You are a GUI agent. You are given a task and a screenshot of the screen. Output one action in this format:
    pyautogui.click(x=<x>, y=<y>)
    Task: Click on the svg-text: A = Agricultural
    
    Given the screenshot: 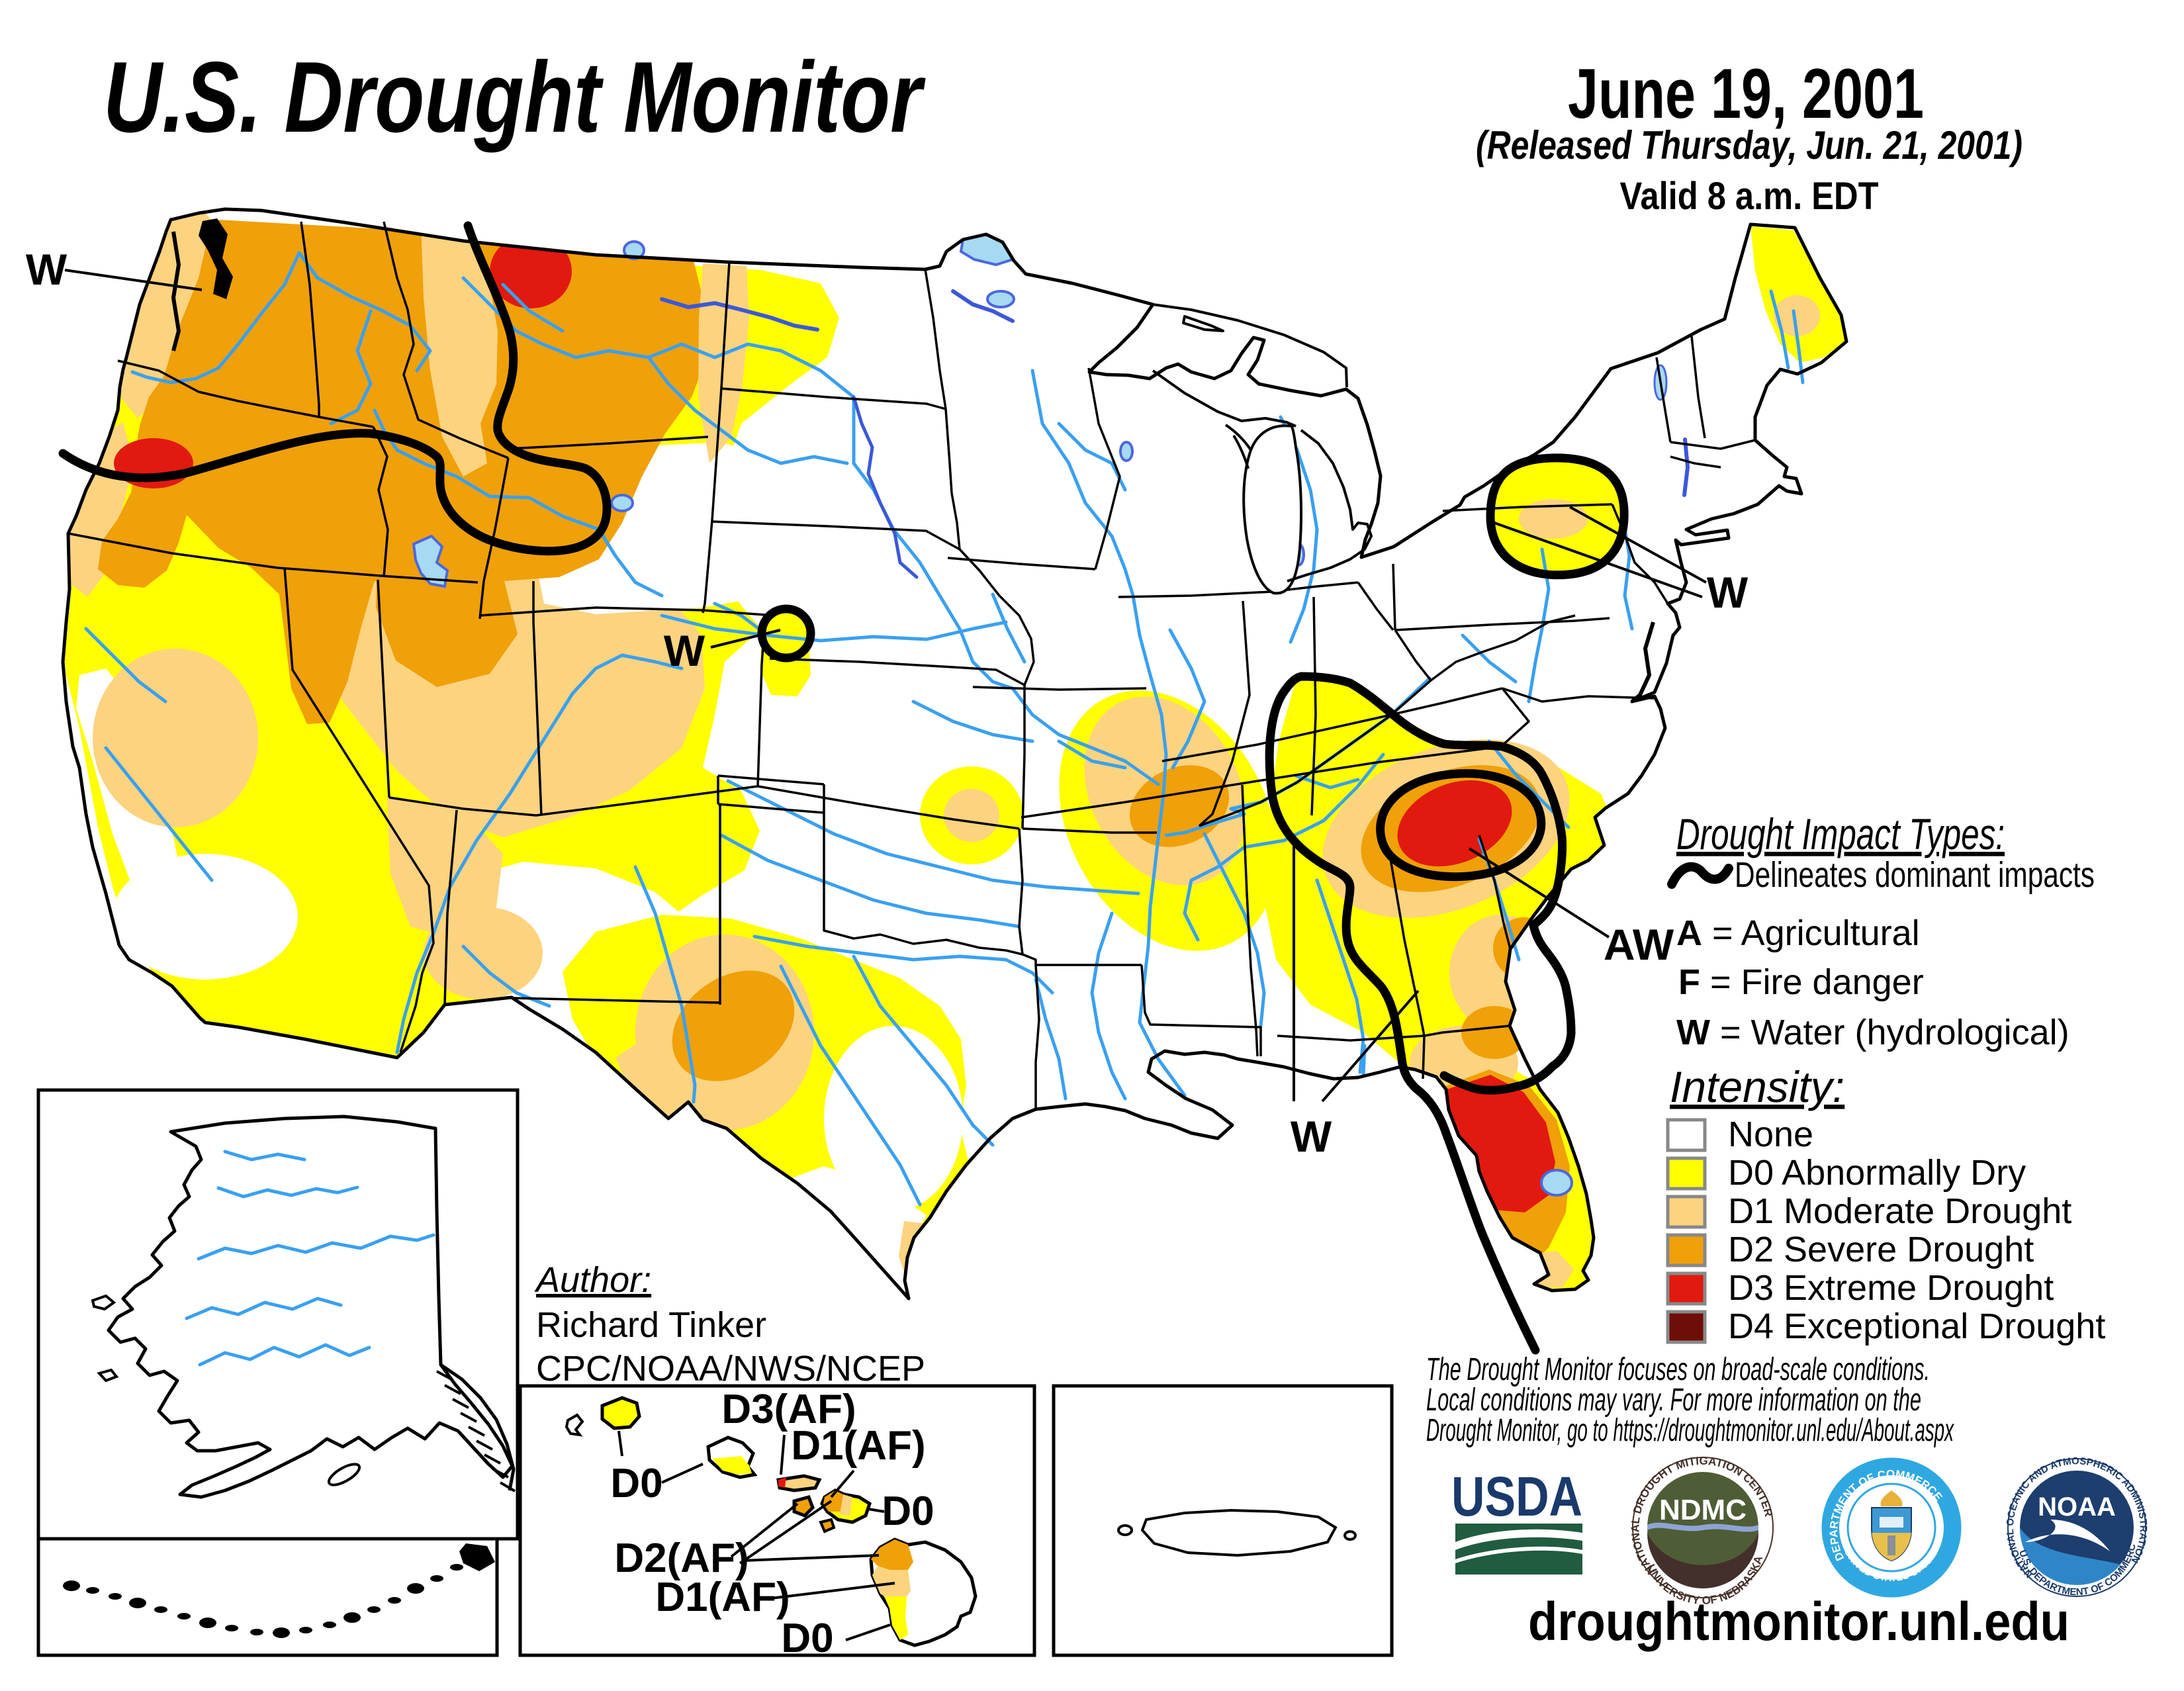 What is the action you would take?
    pyautogui.click(x=1798, y=933)
    